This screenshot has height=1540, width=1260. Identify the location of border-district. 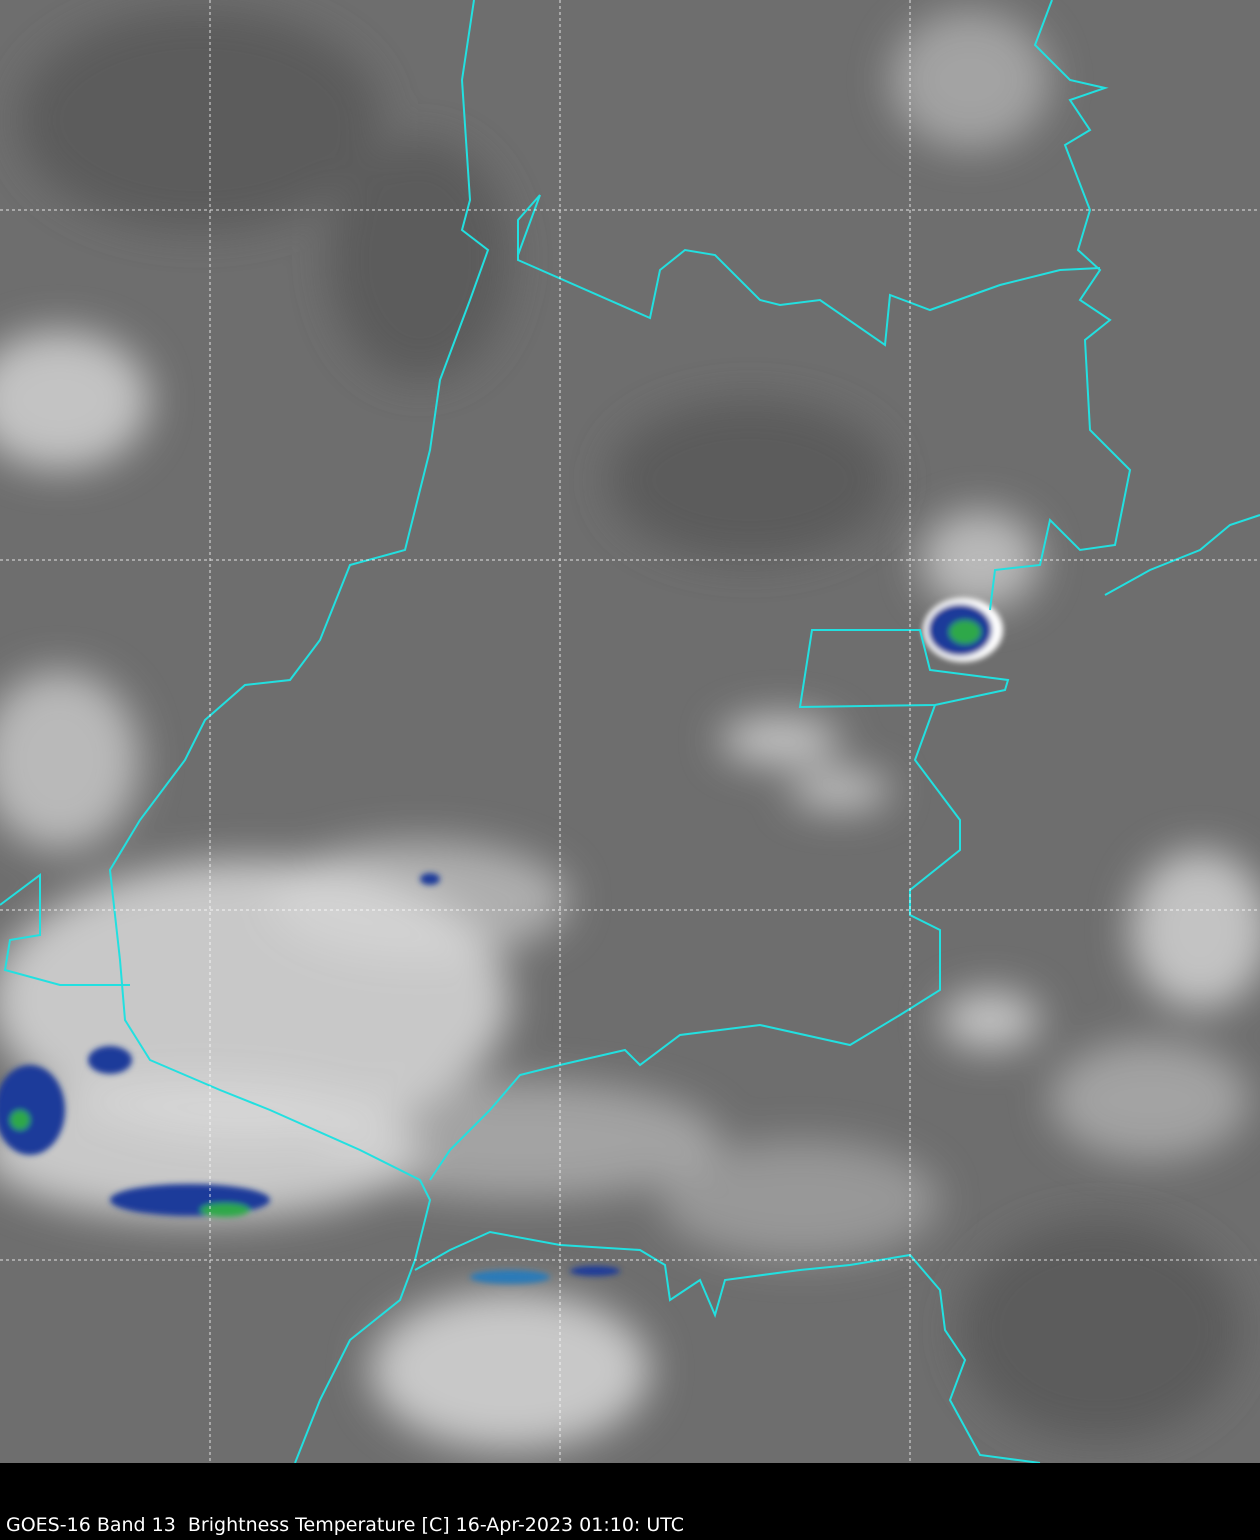
(904, 669).